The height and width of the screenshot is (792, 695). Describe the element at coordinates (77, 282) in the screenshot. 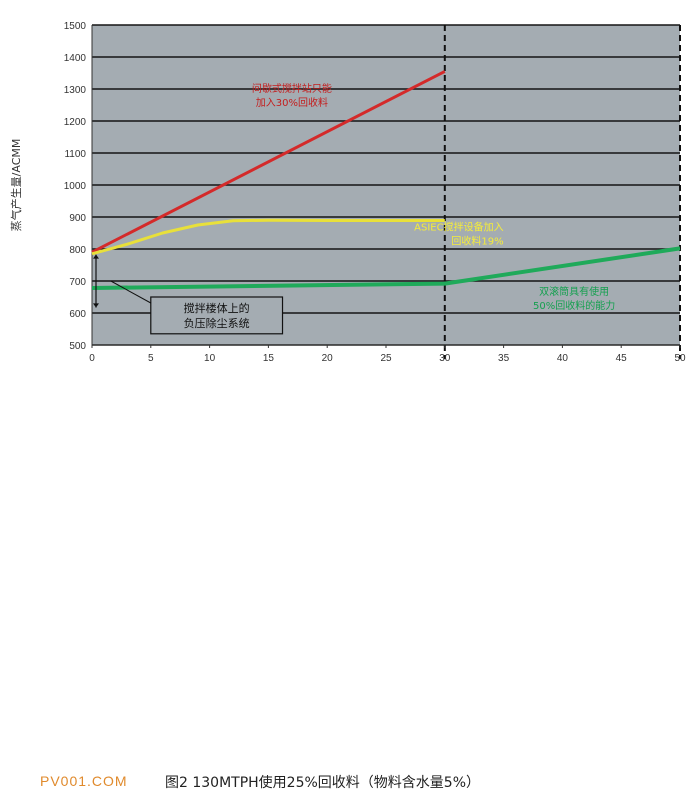

I see `y-tick-label: 700` at that location.